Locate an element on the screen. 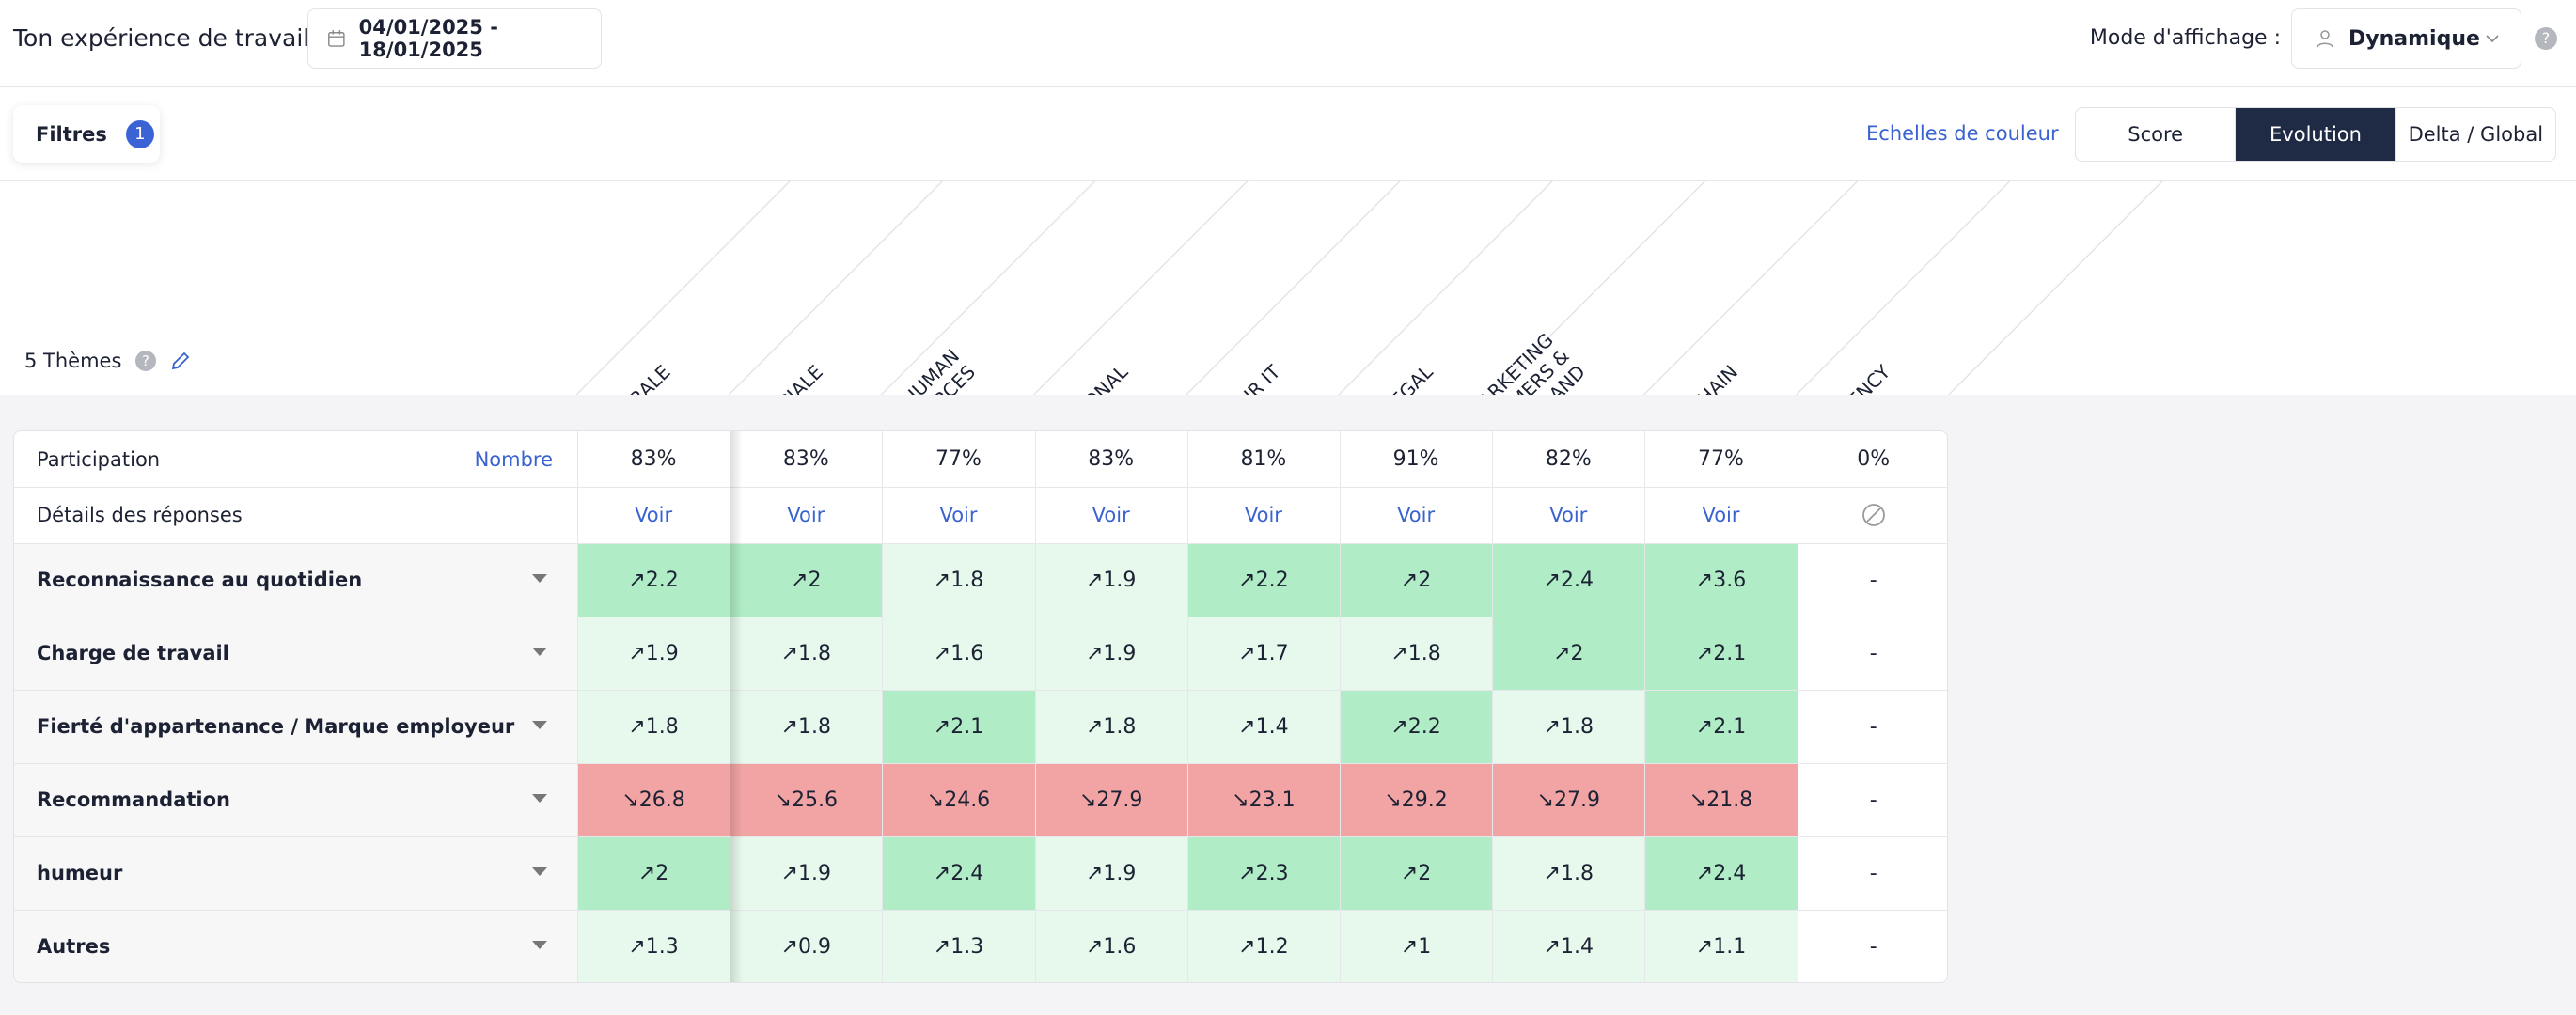 Image resolution: width=2576 pixels, height=1015 pixels. score-value: ↗2.4 is located at coordinates (959, 873).